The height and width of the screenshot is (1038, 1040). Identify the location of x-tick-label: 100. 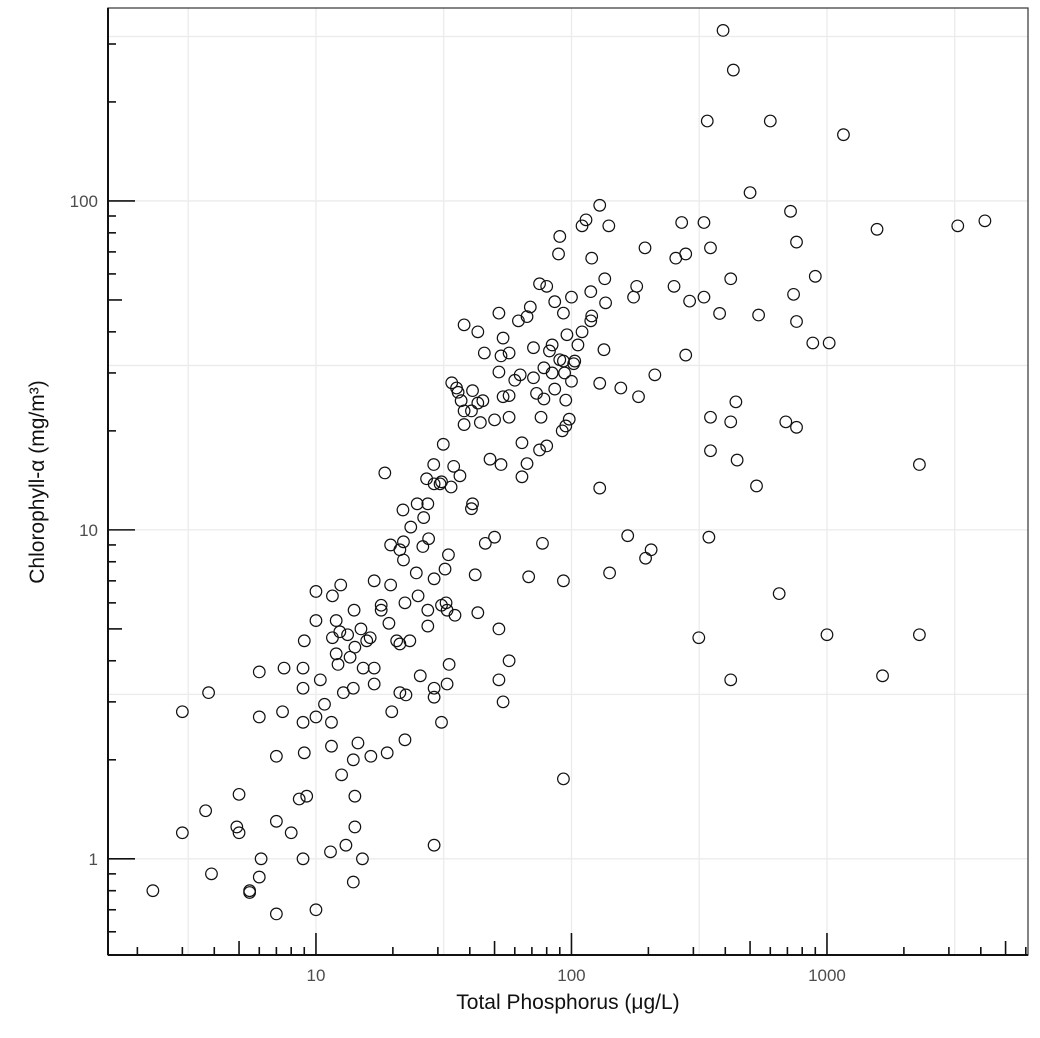
(571, 975).